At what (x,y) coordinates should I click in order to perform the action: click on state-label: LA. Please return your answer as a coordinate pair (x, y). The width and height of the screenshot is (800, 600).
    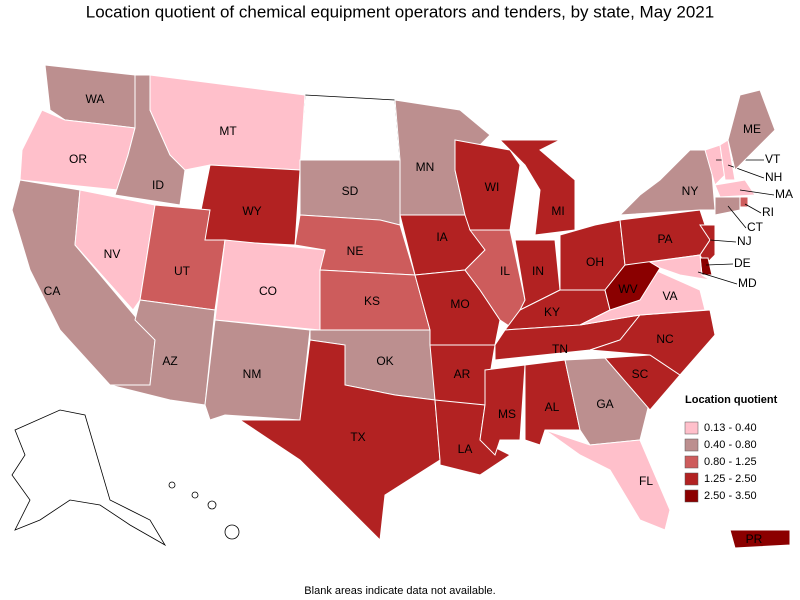
    Looking at the image, I should click on (465, 449).